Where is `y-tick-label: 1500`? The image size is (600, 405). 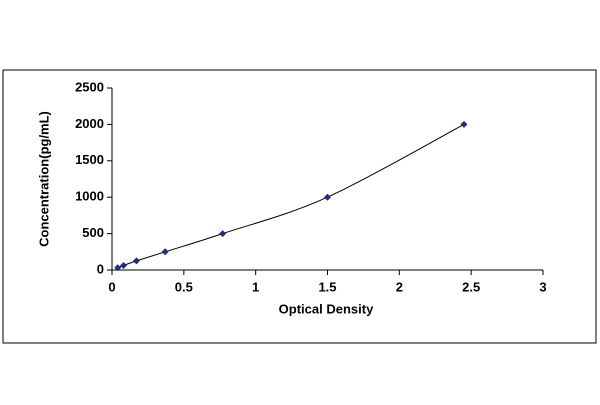 y-tick-label: 1500 is located at coordinates (89, 159).